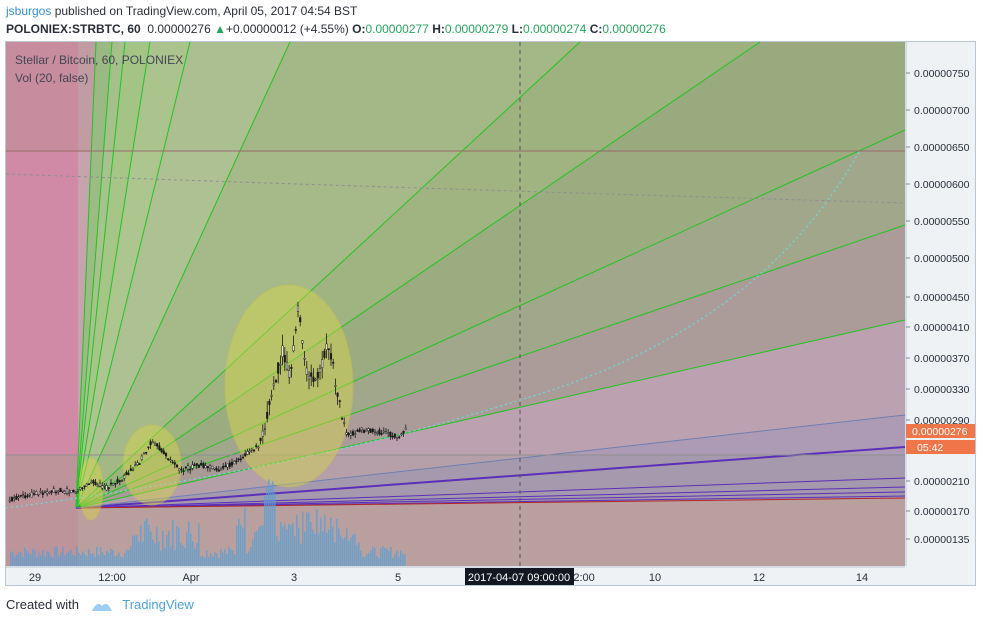 The width and height of the screenshot is (983, 623). I want to click on highlight-ellipse, so click(289, 386).